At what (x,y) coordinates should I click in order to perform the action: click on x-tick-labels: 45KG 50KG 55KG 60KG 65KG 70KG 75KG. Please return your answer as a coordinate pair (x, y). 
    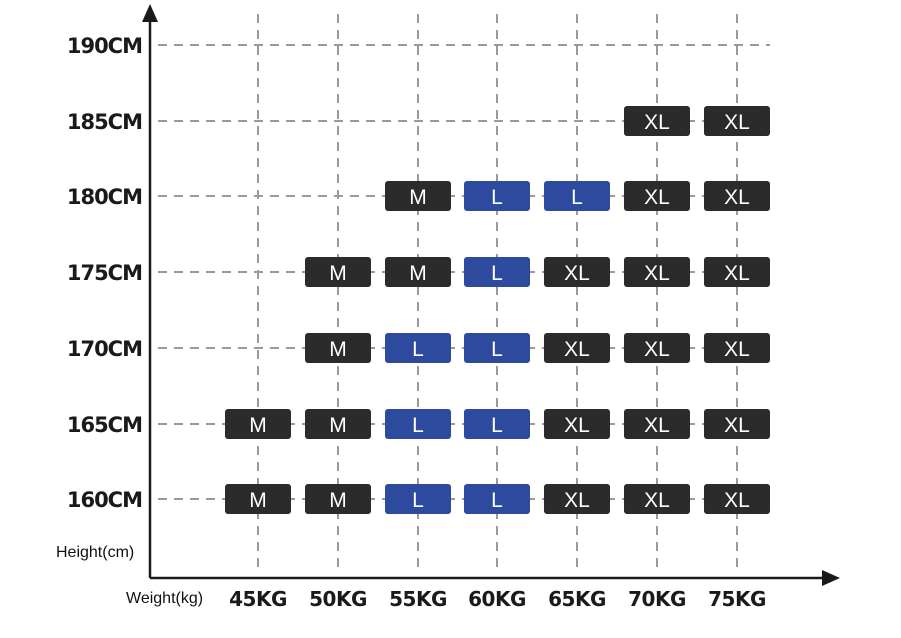
    Looking at the image, I should click on (497, 599).